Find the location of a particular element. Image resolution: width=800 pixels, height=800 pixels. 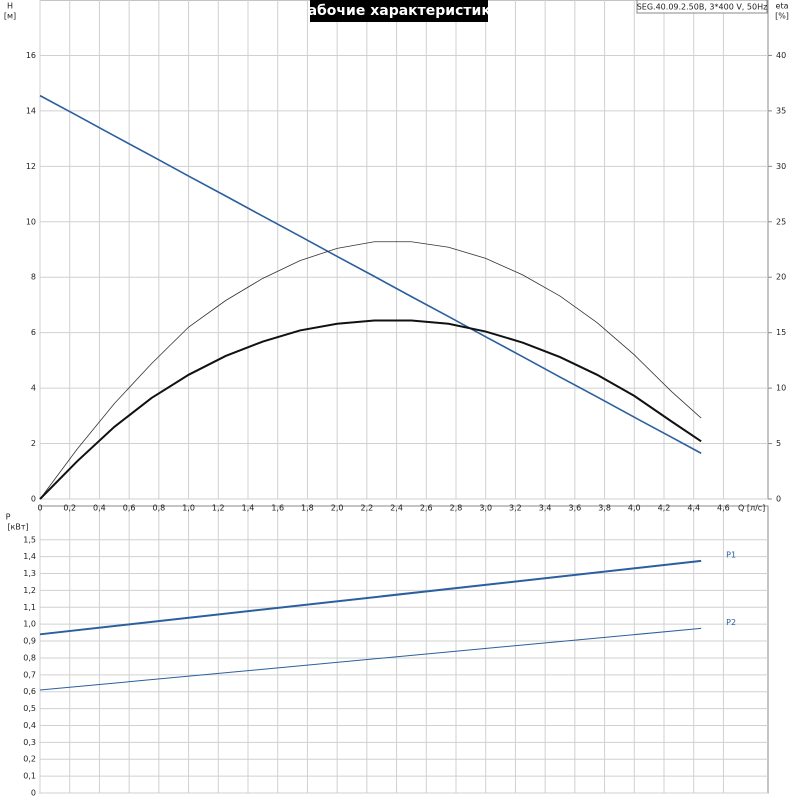

y2-tick-label: 25 is located at coordinates (781, 221).